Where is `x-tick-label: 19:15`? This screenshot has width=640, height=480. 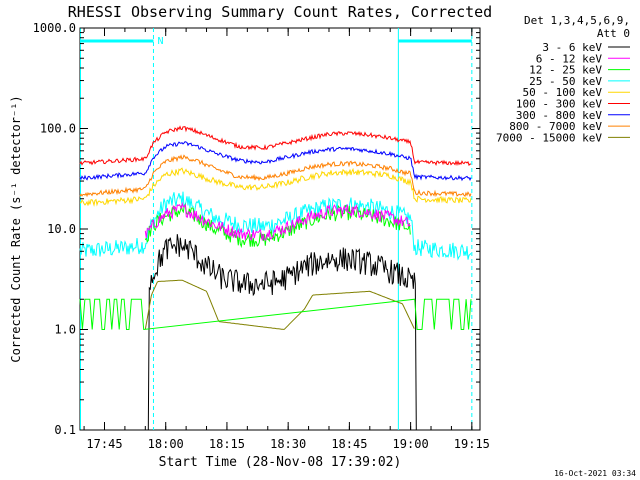
x-tick-label: 19:15 is located at coordinates (472, 444).